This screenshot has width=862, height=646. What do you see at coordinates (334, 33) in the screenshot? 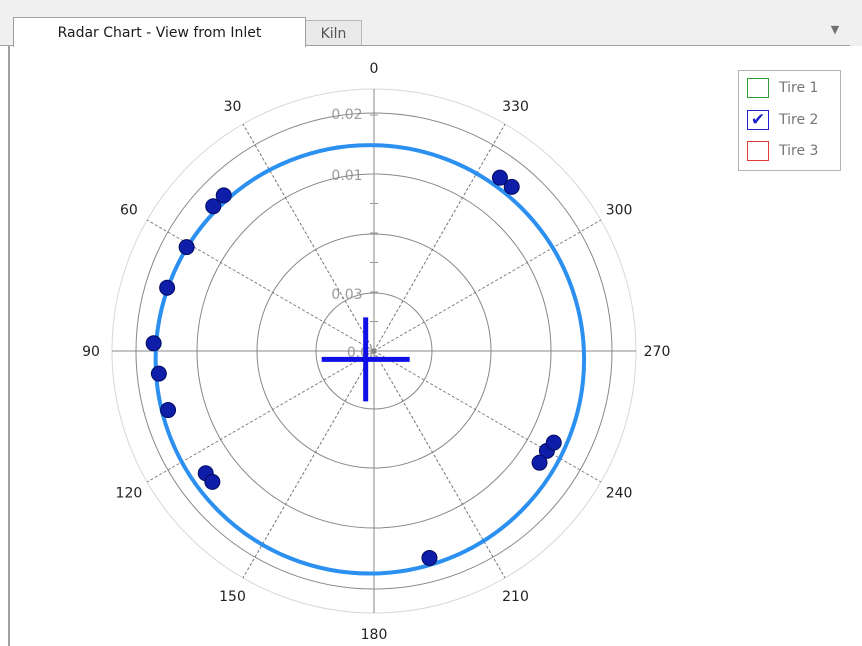
I see `tab-kiln: Kiln` at bounding box center [334, 33].